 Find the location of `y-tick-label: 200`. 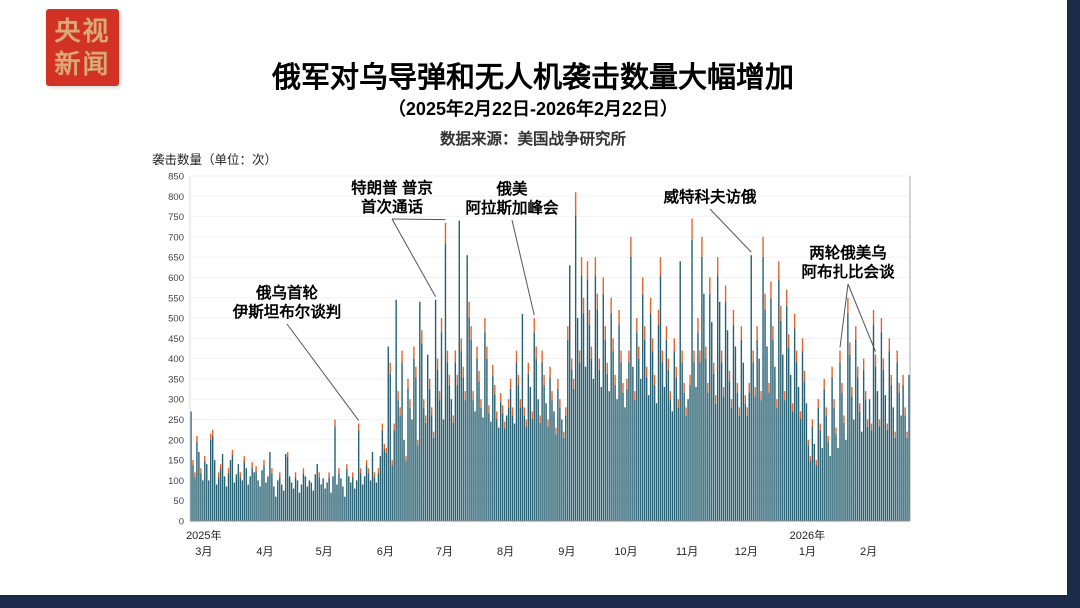

y-tick-label: 200 is located at coordinates (176, 440).